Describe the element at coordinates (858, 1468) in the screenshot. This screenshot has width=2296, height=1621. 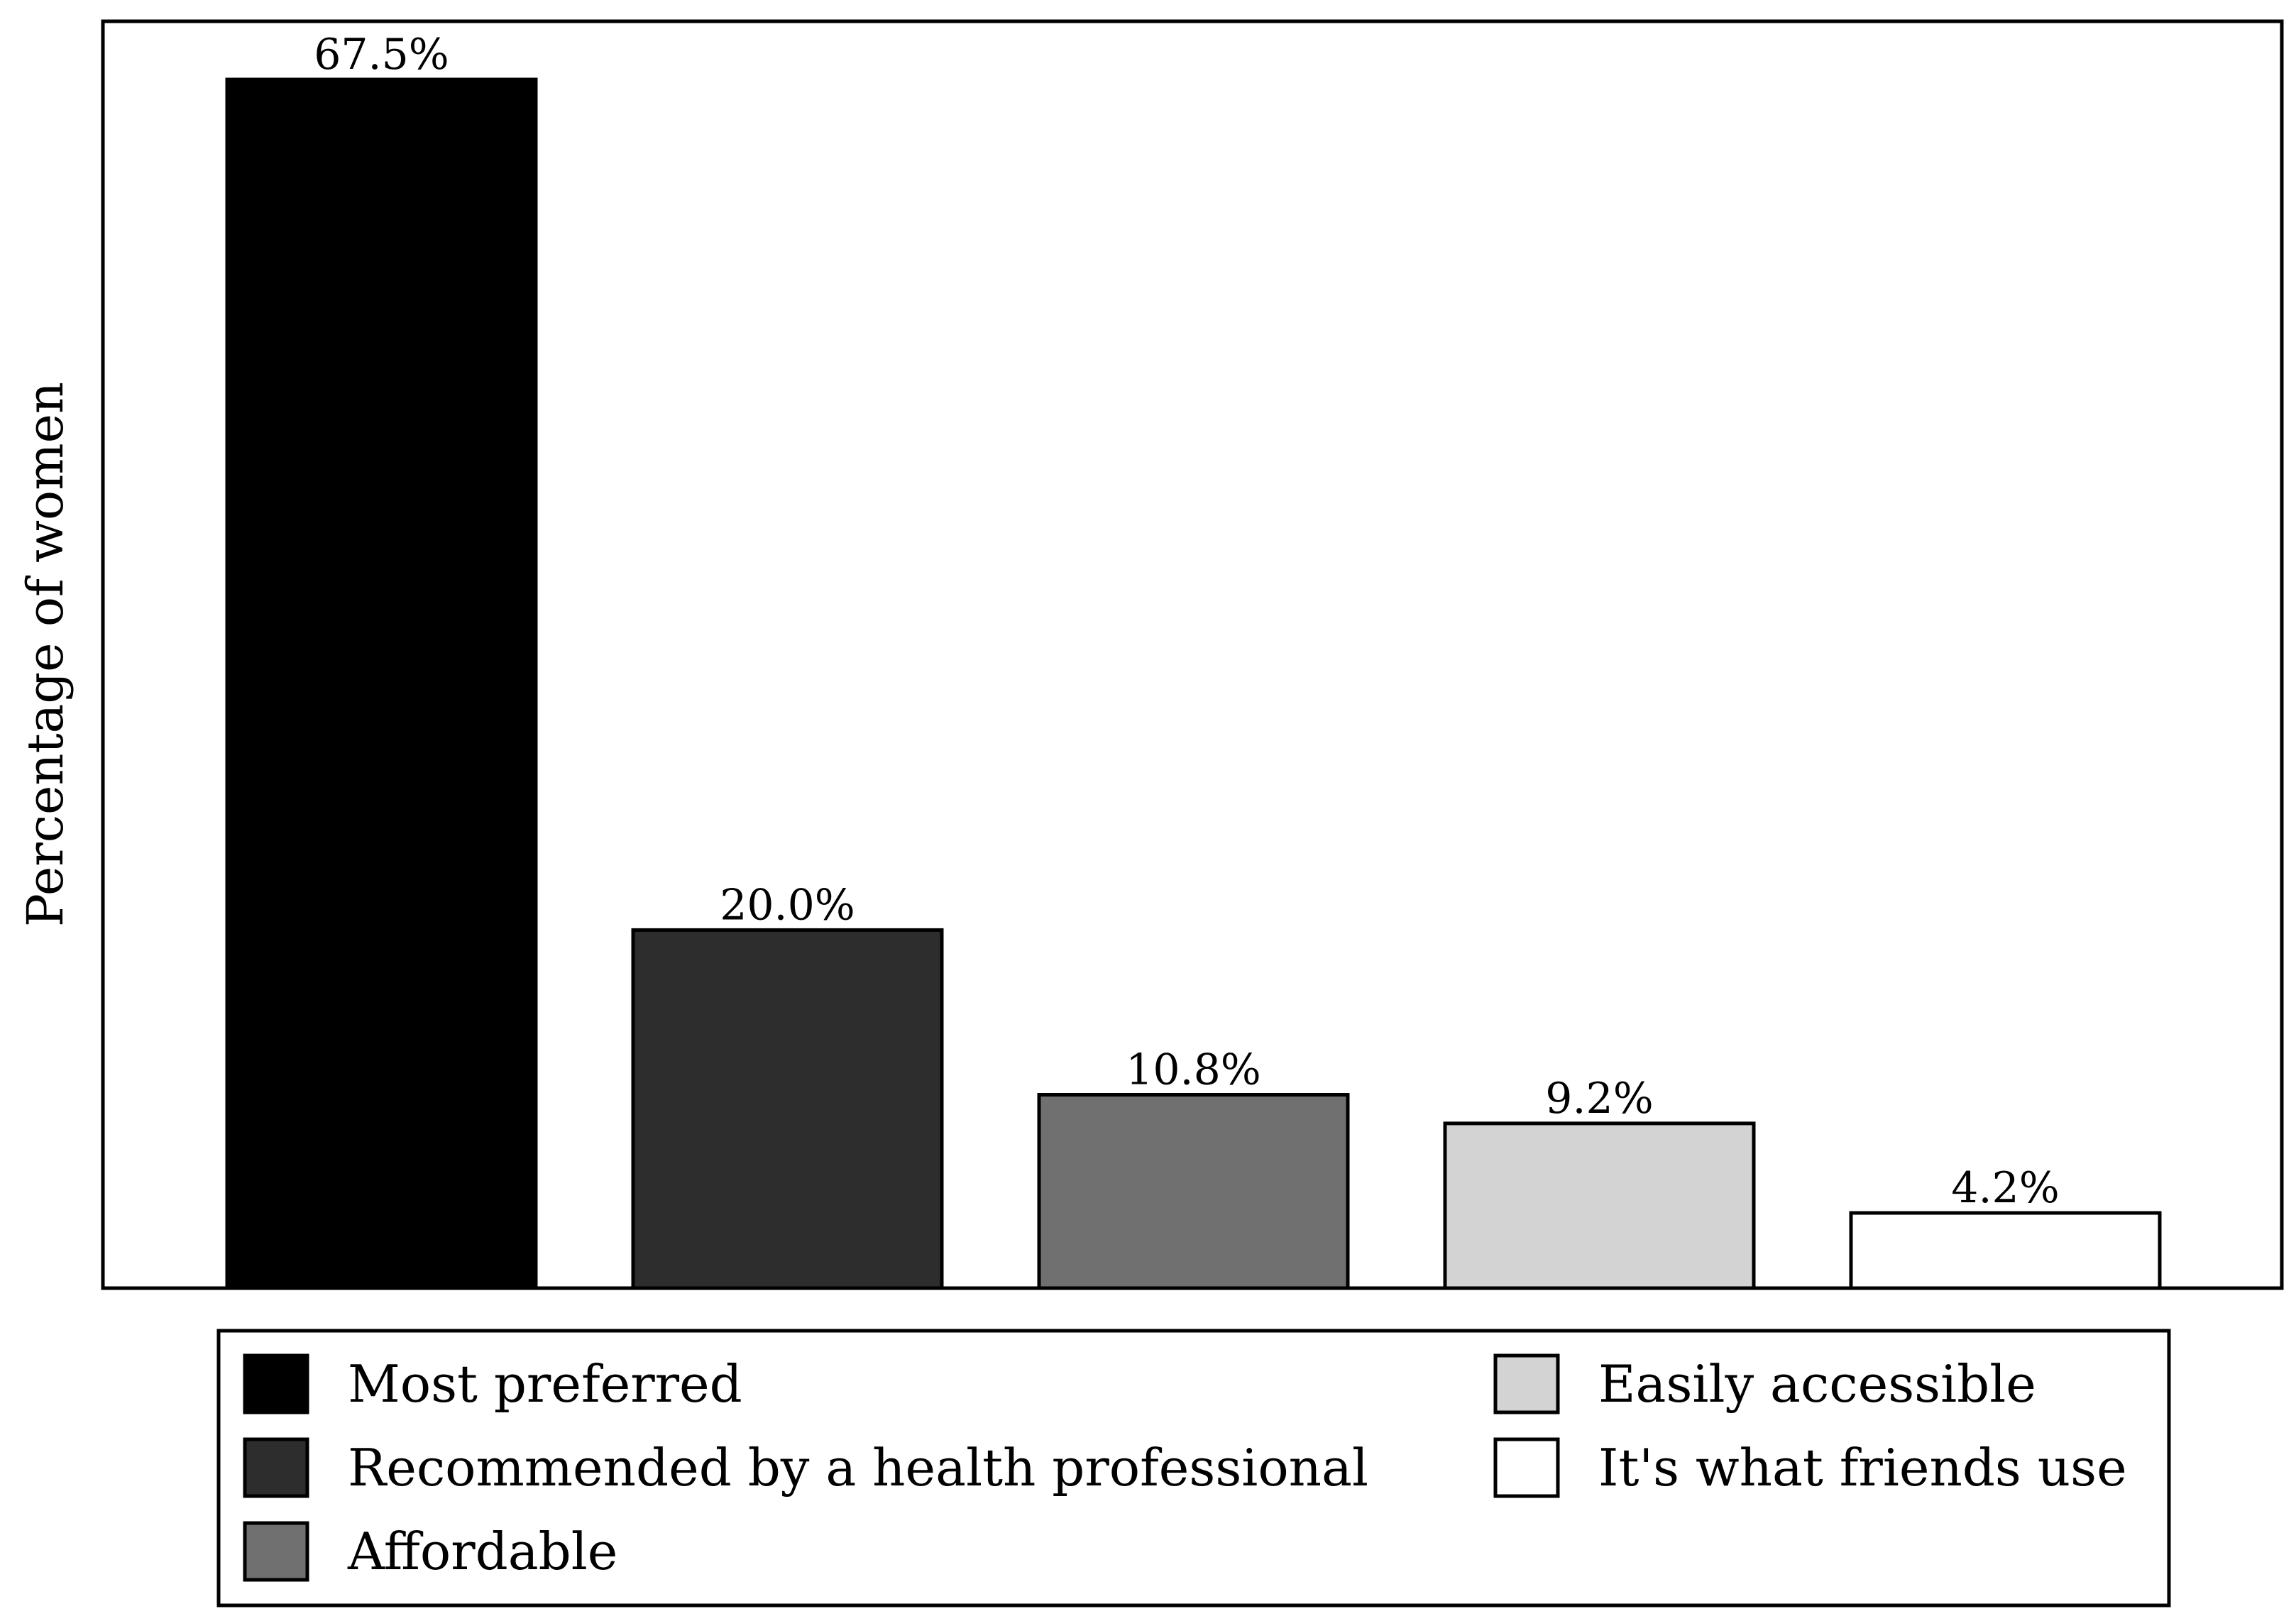
I see `legend-label-2: Recommended by a health professional` at that location.